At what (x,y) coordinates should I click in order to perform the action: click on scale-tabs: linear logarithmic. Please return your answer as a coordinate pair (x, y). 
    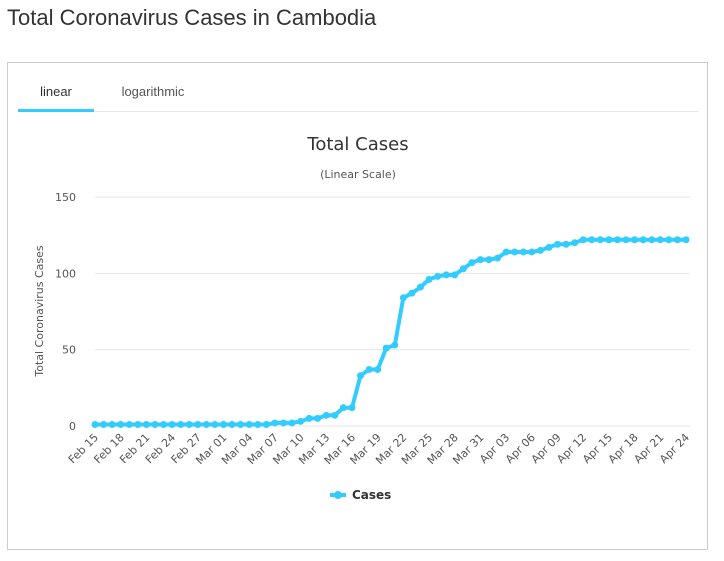
    Looking at the image, I should click on (358, 92).